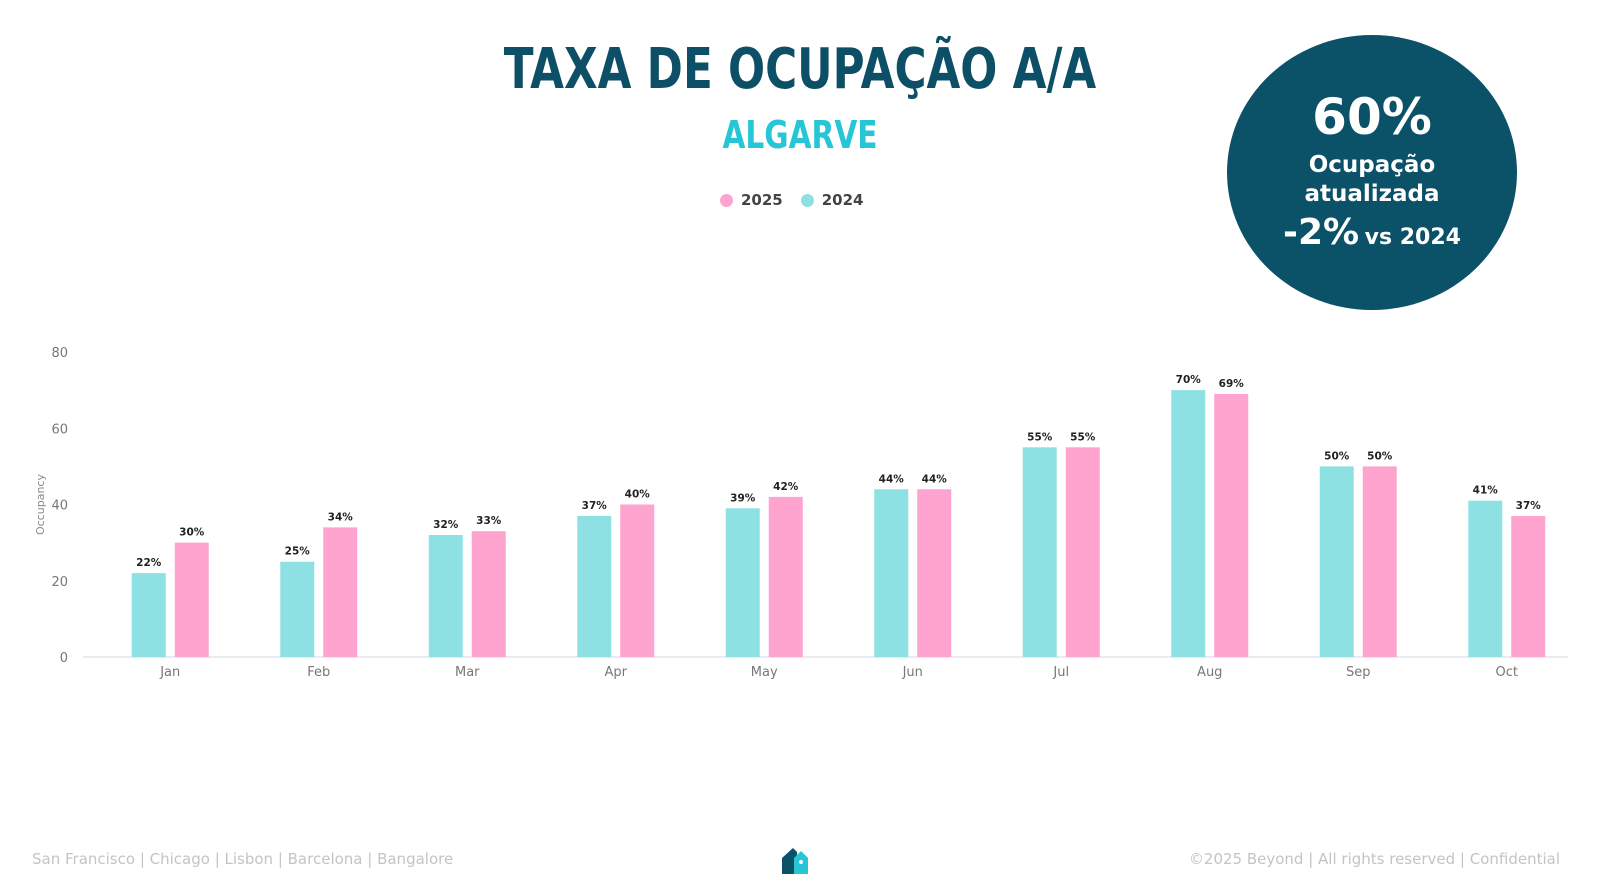  What do you see at coordinates (786, 487) in the screenshot?
I see `data-label-2025-may: 42%` at bounding box center [786, 487].